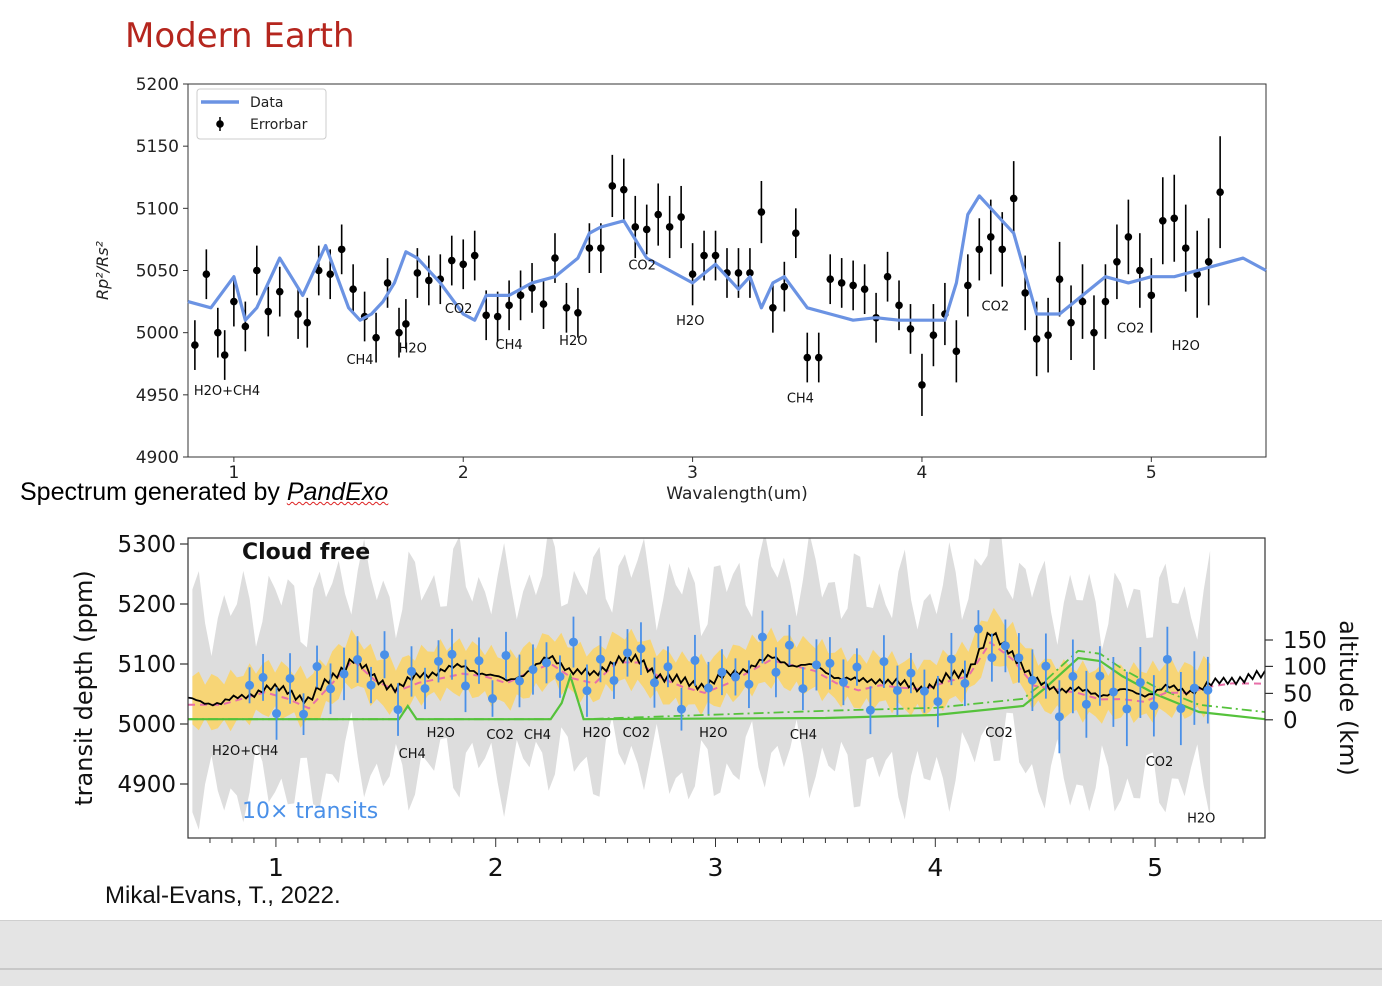  Describe the element at coordinates (146, 725) in the screenshot. I see `y-tick-label: 5000` at that location.